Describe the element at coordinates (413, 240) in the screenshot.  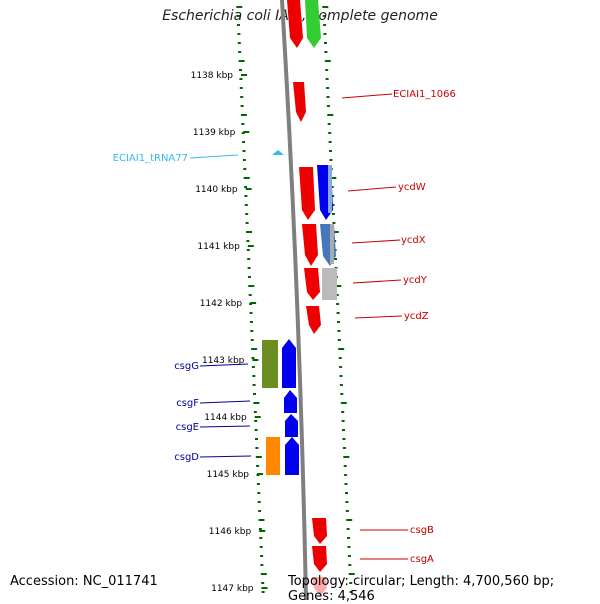
I see `gene-label: ycdX` at that location.